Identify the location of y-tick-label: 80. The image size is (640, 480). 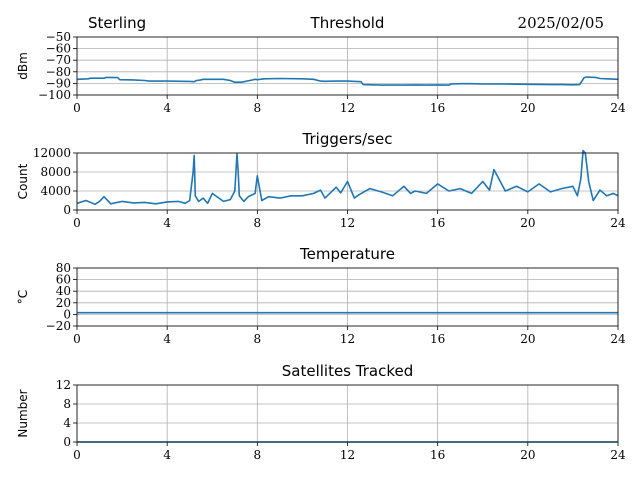
(63, 268).